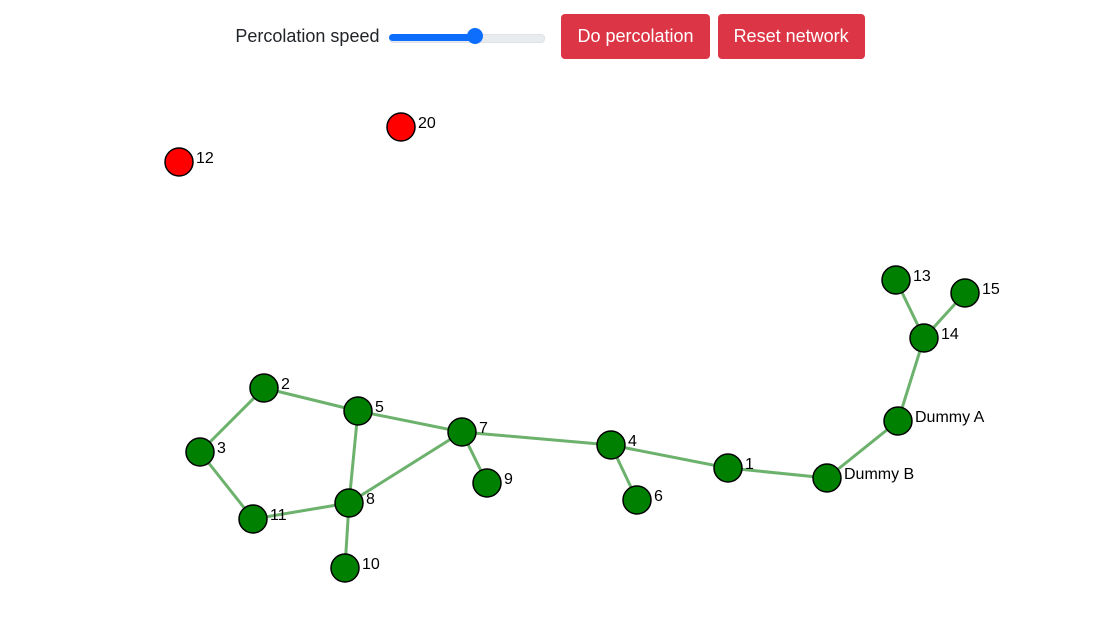  I want to click on percolation-speed-label: Percolation speed, so click(307, 35).